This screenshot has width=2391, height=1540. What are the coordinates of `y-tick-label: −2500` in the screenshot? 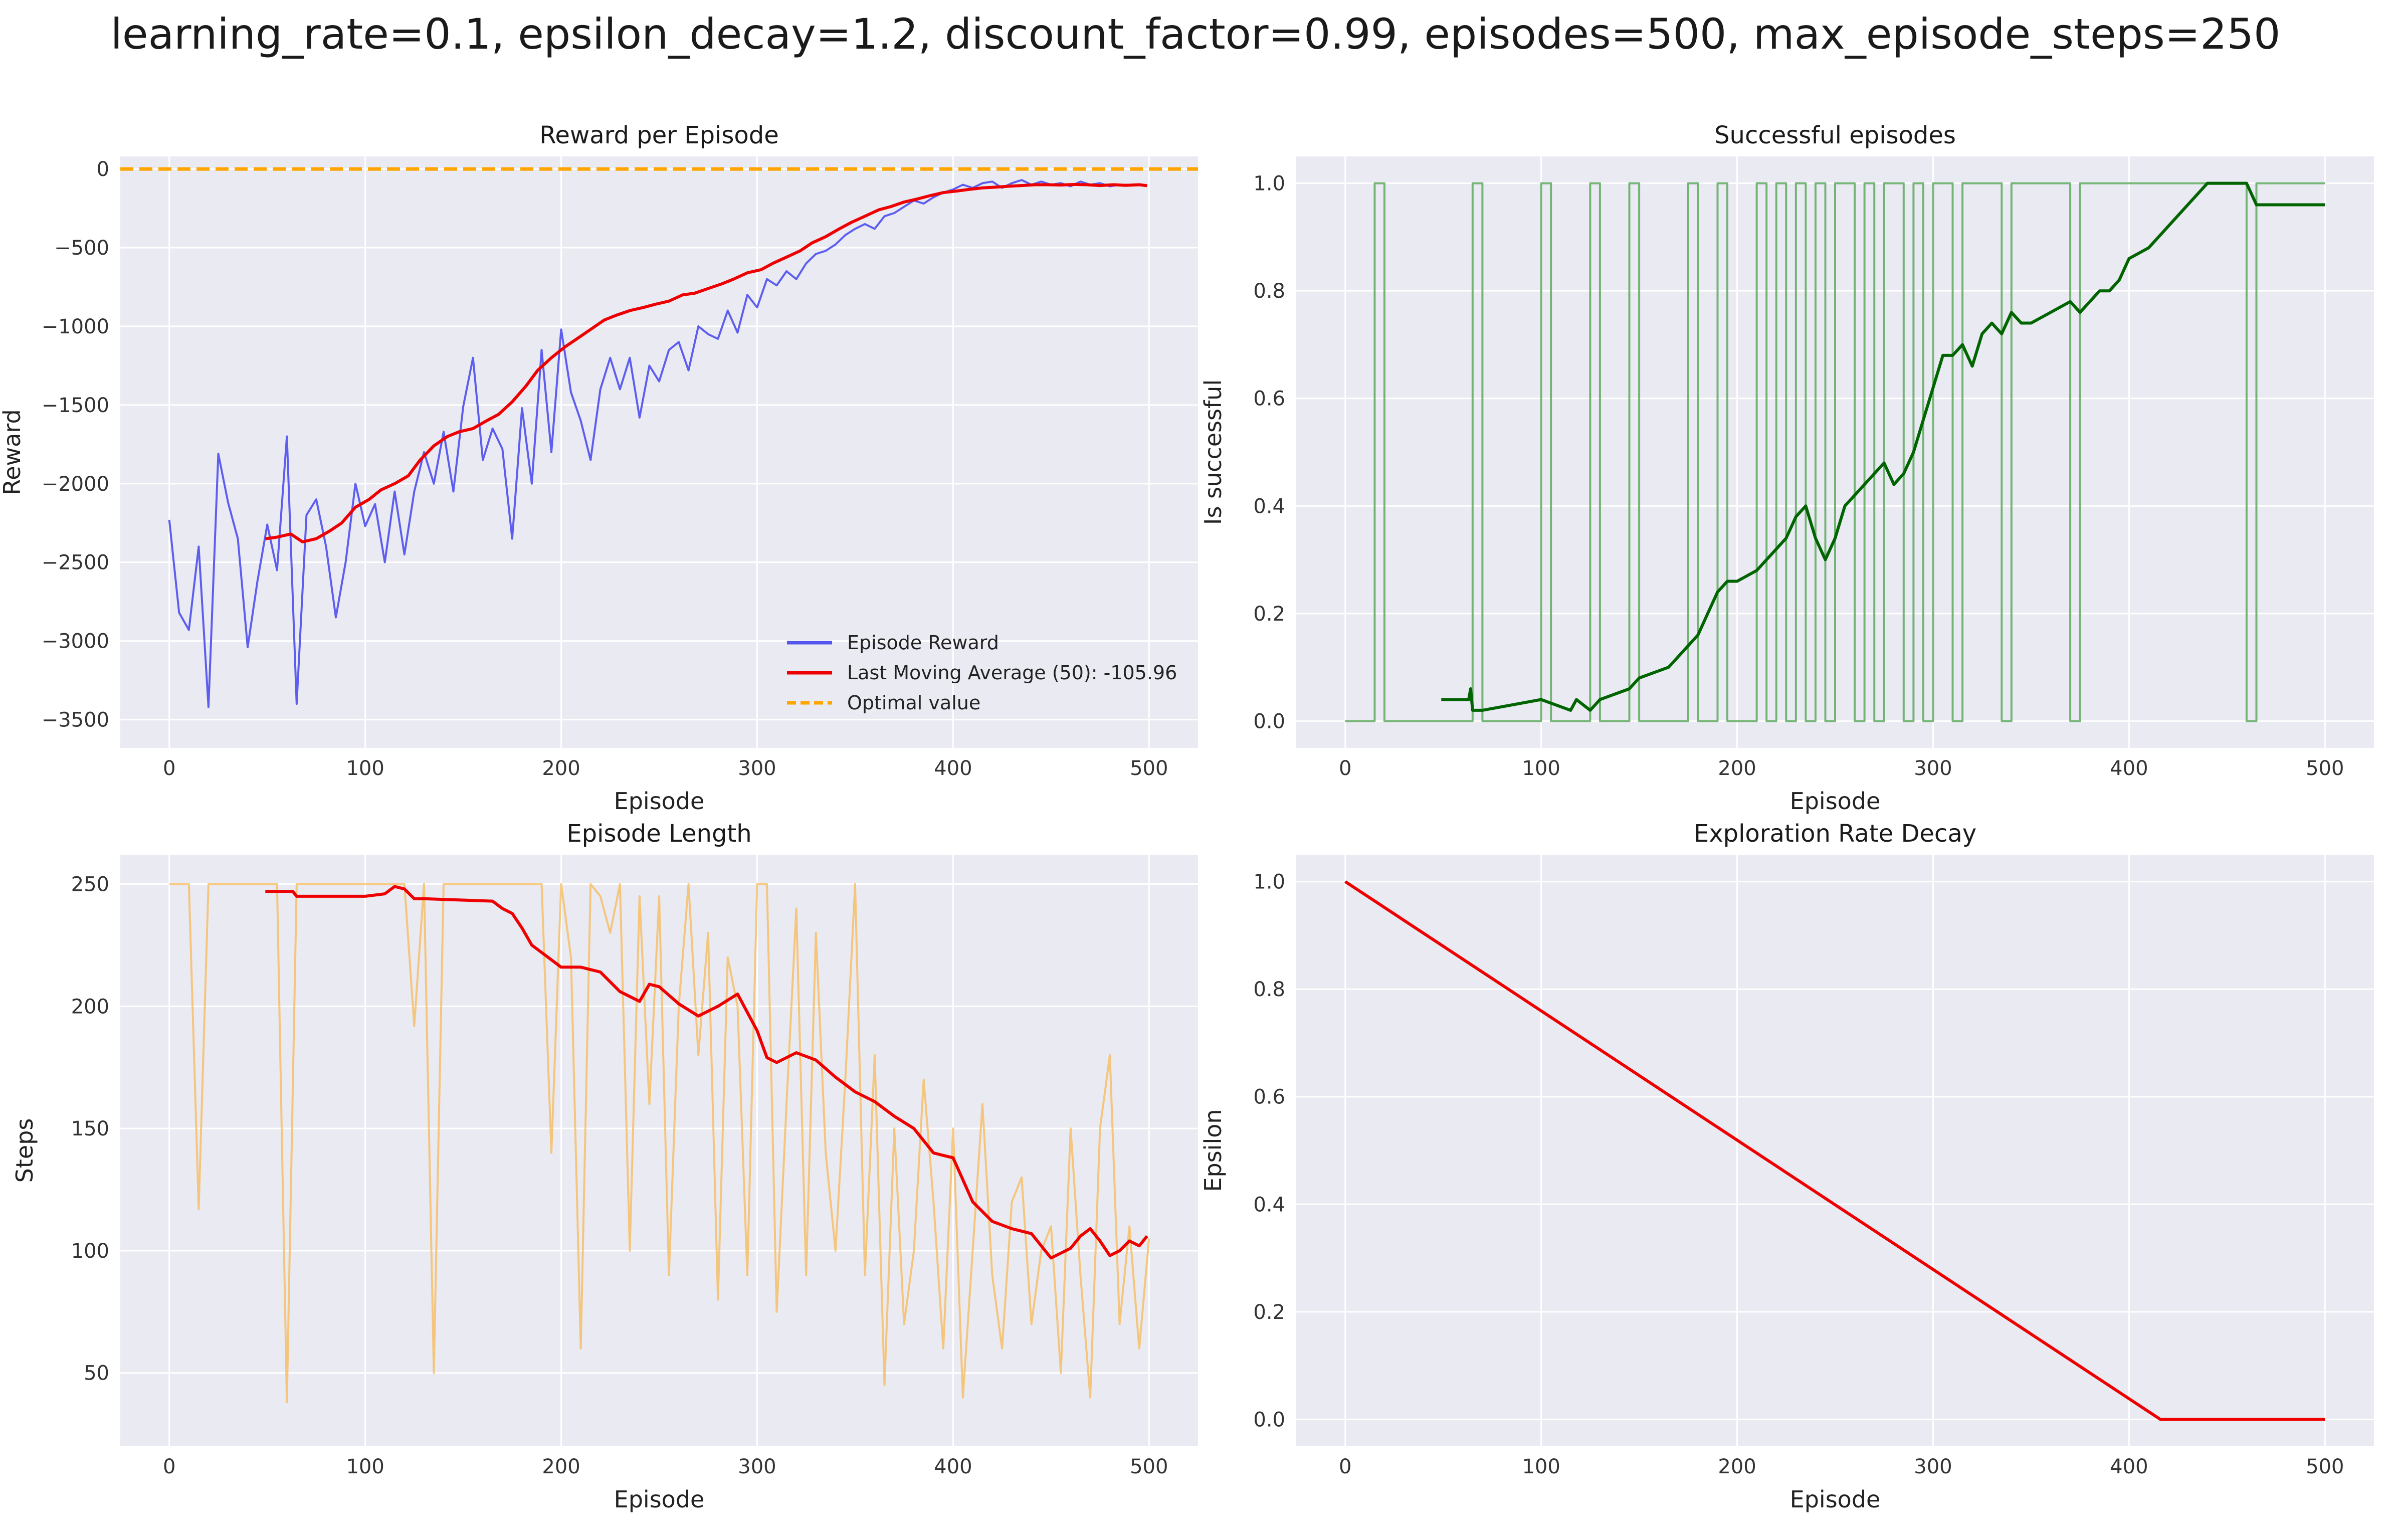 It's located at (75, 562).